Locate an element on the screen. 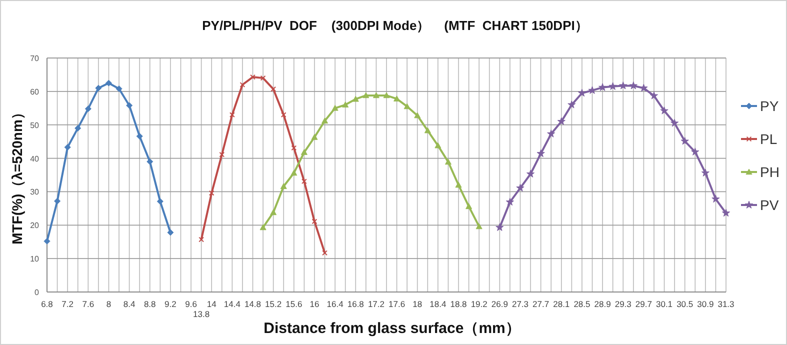  x-tick-label: 14 is located at coordinates (211, 304).